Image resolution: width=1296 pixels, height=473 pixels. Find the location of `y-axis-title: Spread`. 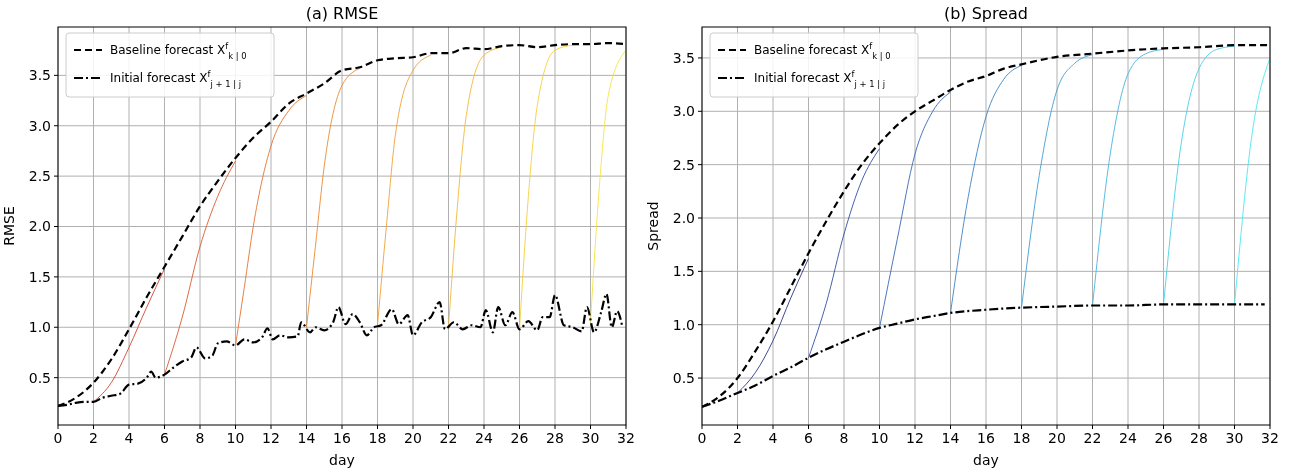

y-axis-title: Spread is located at coordinates (653, 226).